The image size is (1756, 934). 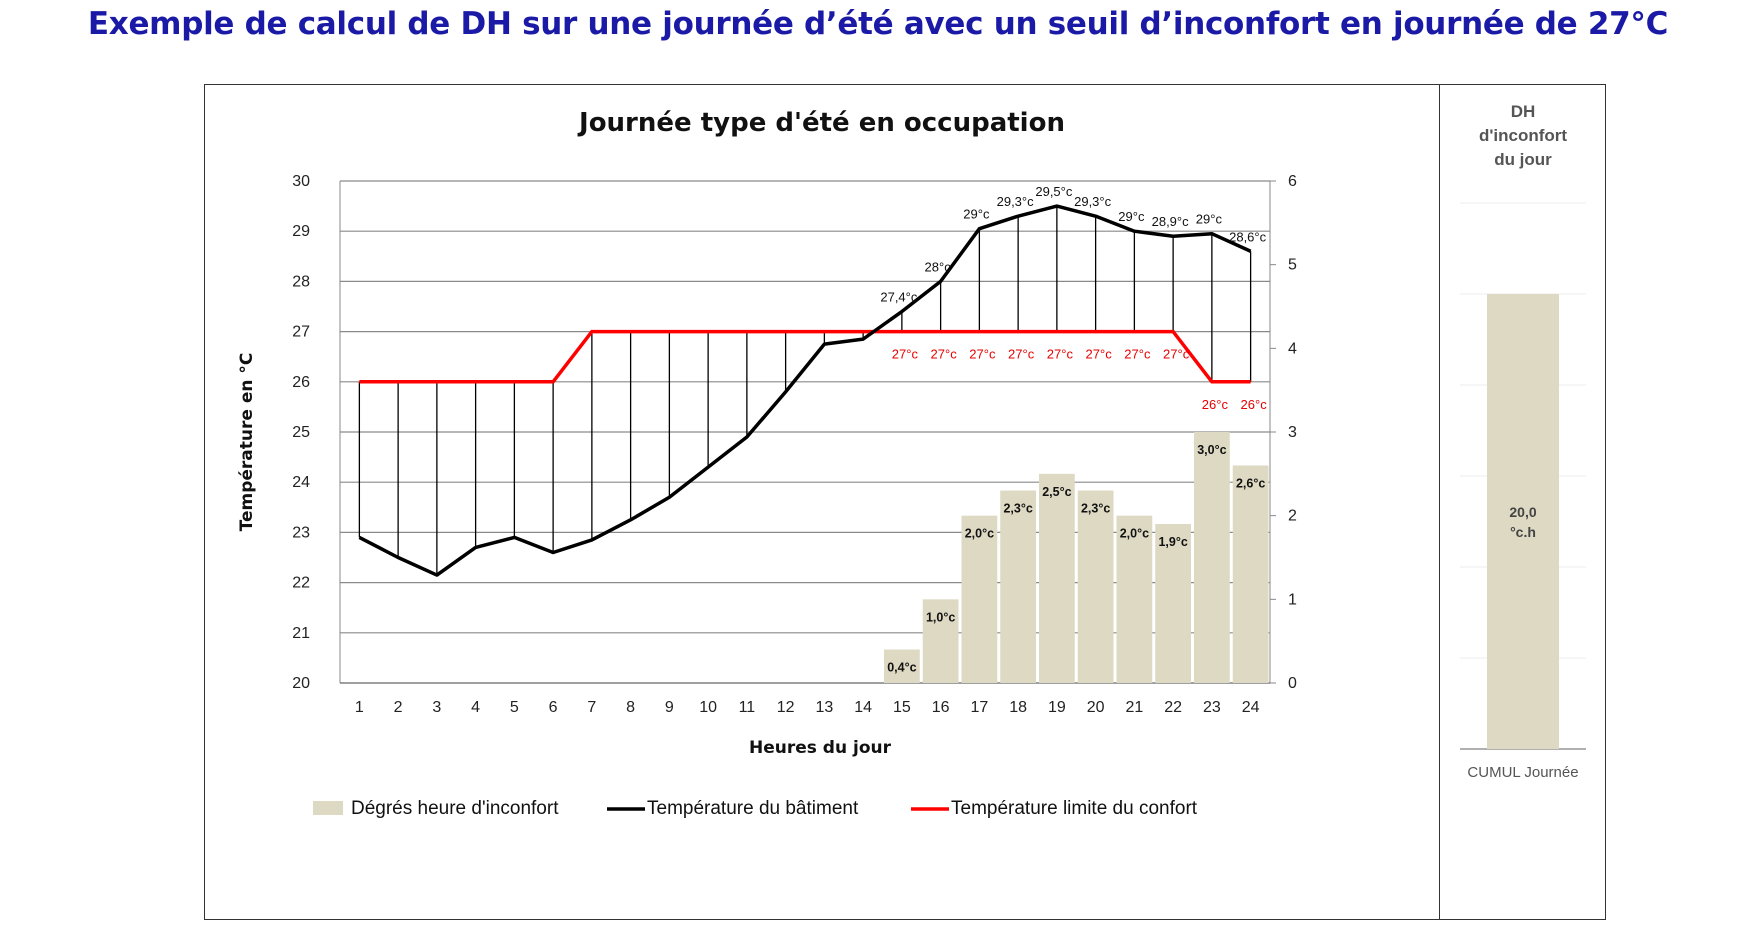 I want to click on y-tick-label: 26, so click(x=301, y=382).